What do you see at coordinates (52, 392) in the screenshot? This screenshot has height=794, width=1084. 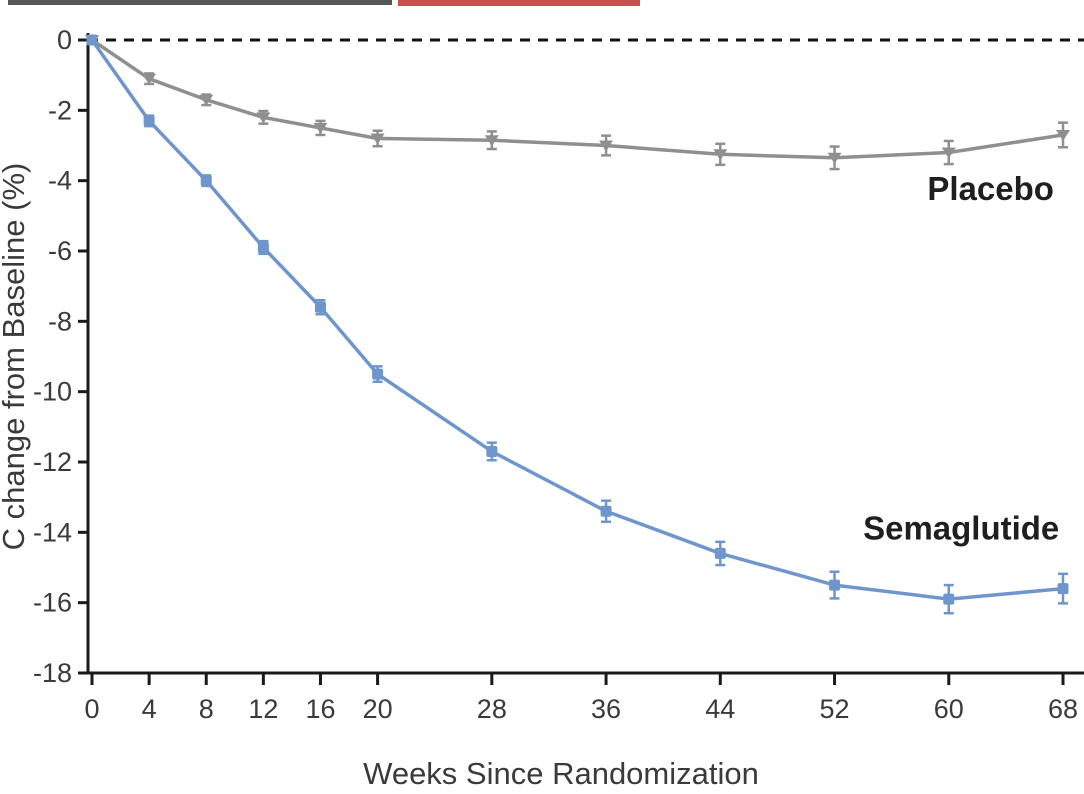 I see `y-tick-label: -10` at bounding box center [52, 392].